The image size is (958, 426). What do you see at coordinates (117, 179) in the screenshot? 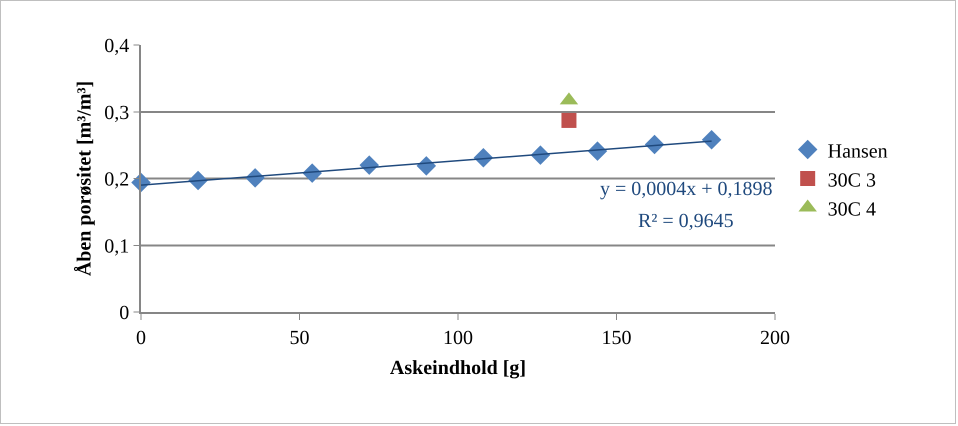
I see `y-tick-label: 0,2` at bounding box center [117, 179].